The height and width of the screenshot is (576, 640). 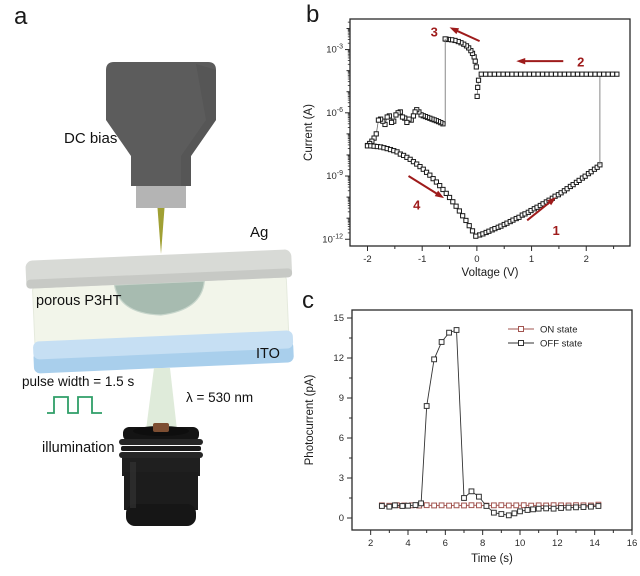 What do you see at coordinates (454, 31) in the screenshot?
I see `sweep-arrow-3-head` at bounding box center [454, 31].